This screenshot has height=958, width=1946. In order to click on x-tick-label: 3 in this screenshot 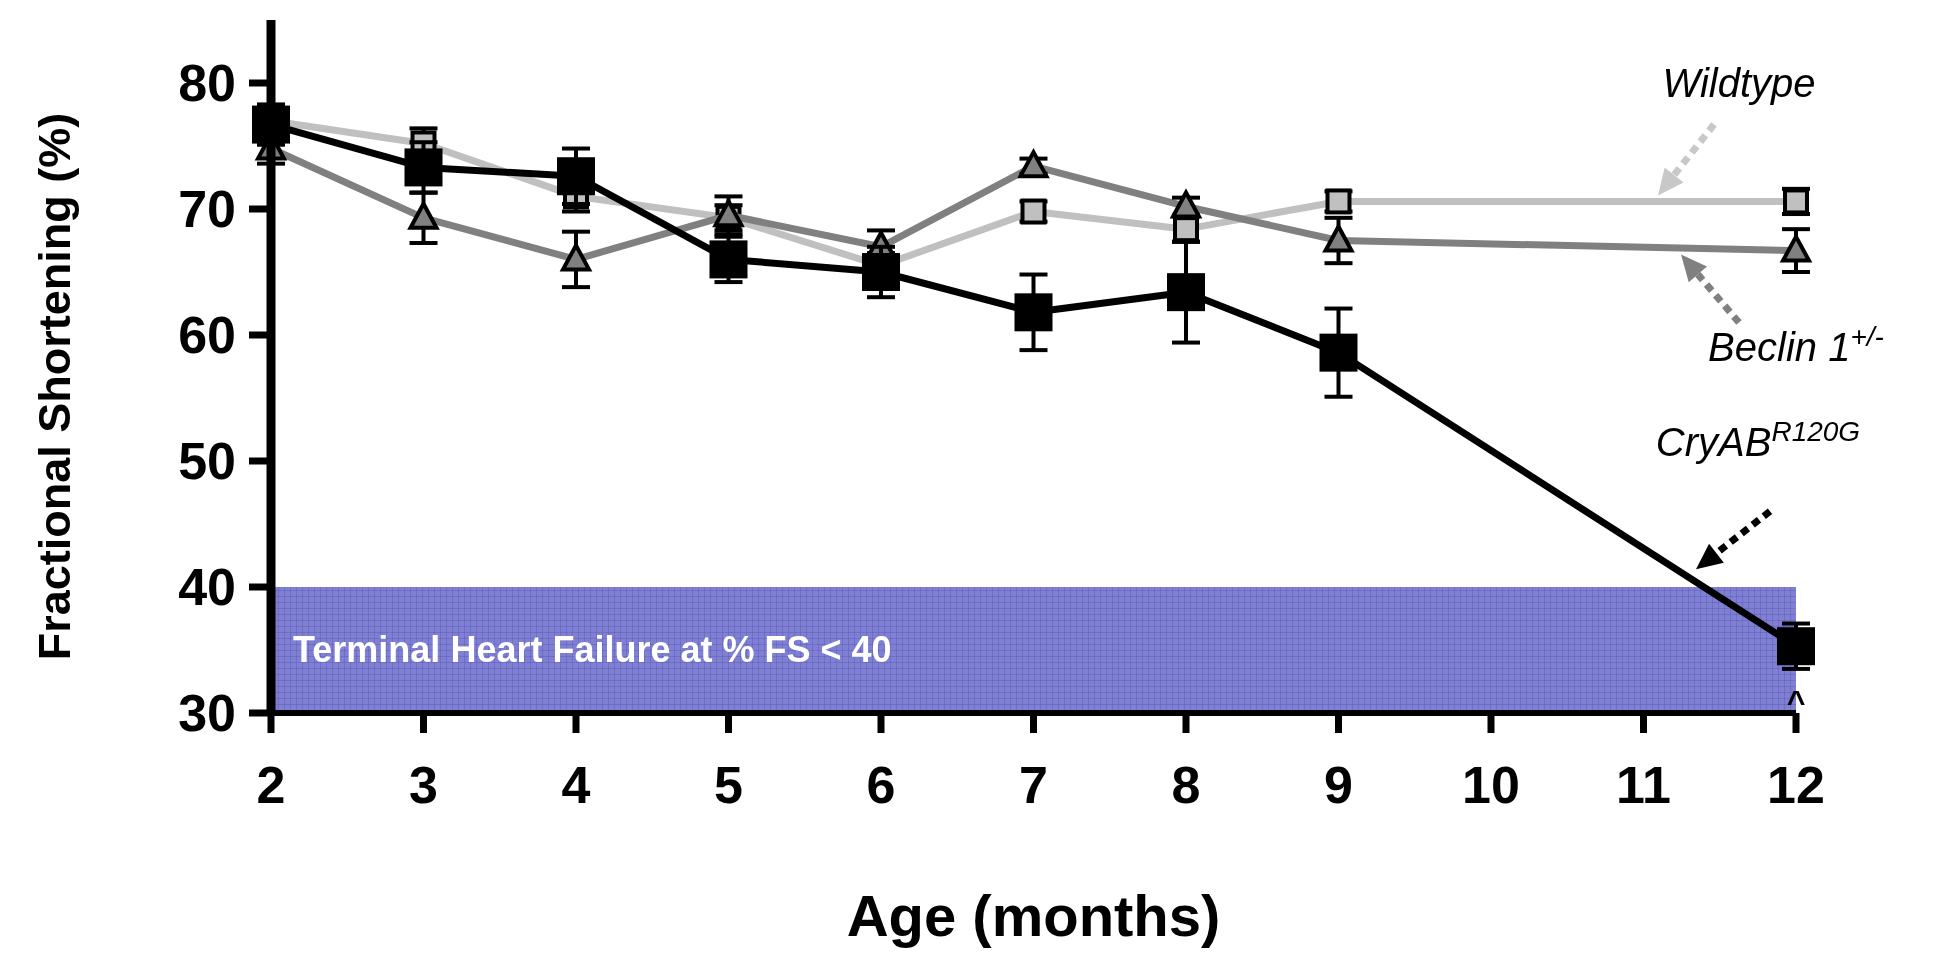, I will do `click(423, 785)`.